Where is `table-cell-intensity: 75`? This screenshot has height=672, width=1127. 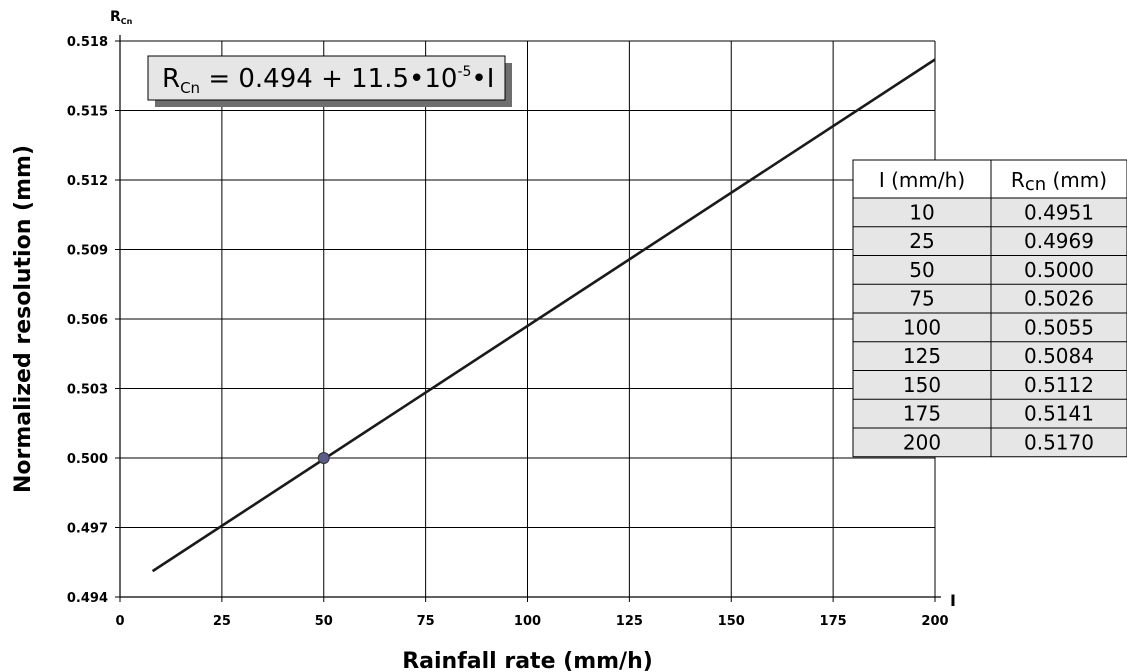 table-cell-intensity: 75 is located at coordinates (921, 299).